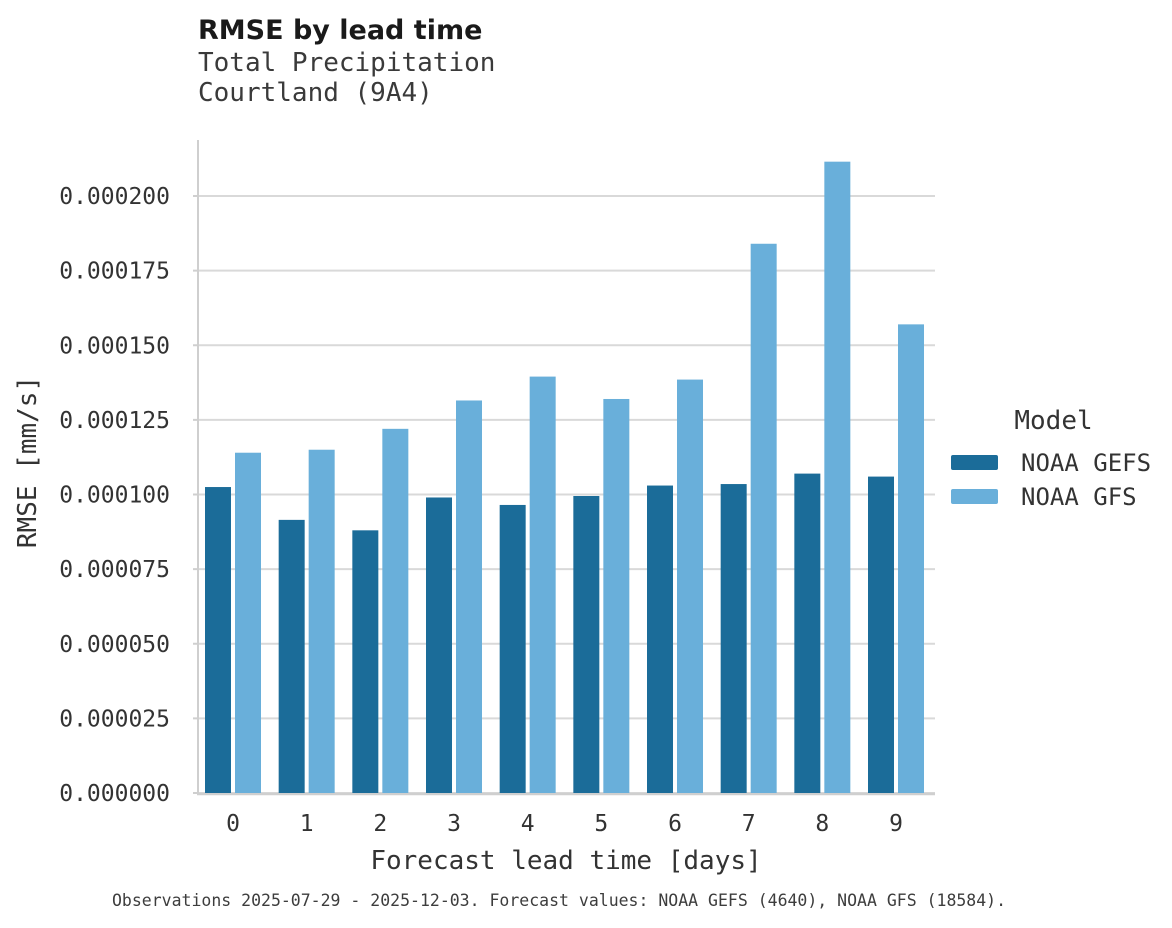  Describe the element at coordinates (114, 272) in the screenshot. I see `y-tick-label: 0.000175` at that location.